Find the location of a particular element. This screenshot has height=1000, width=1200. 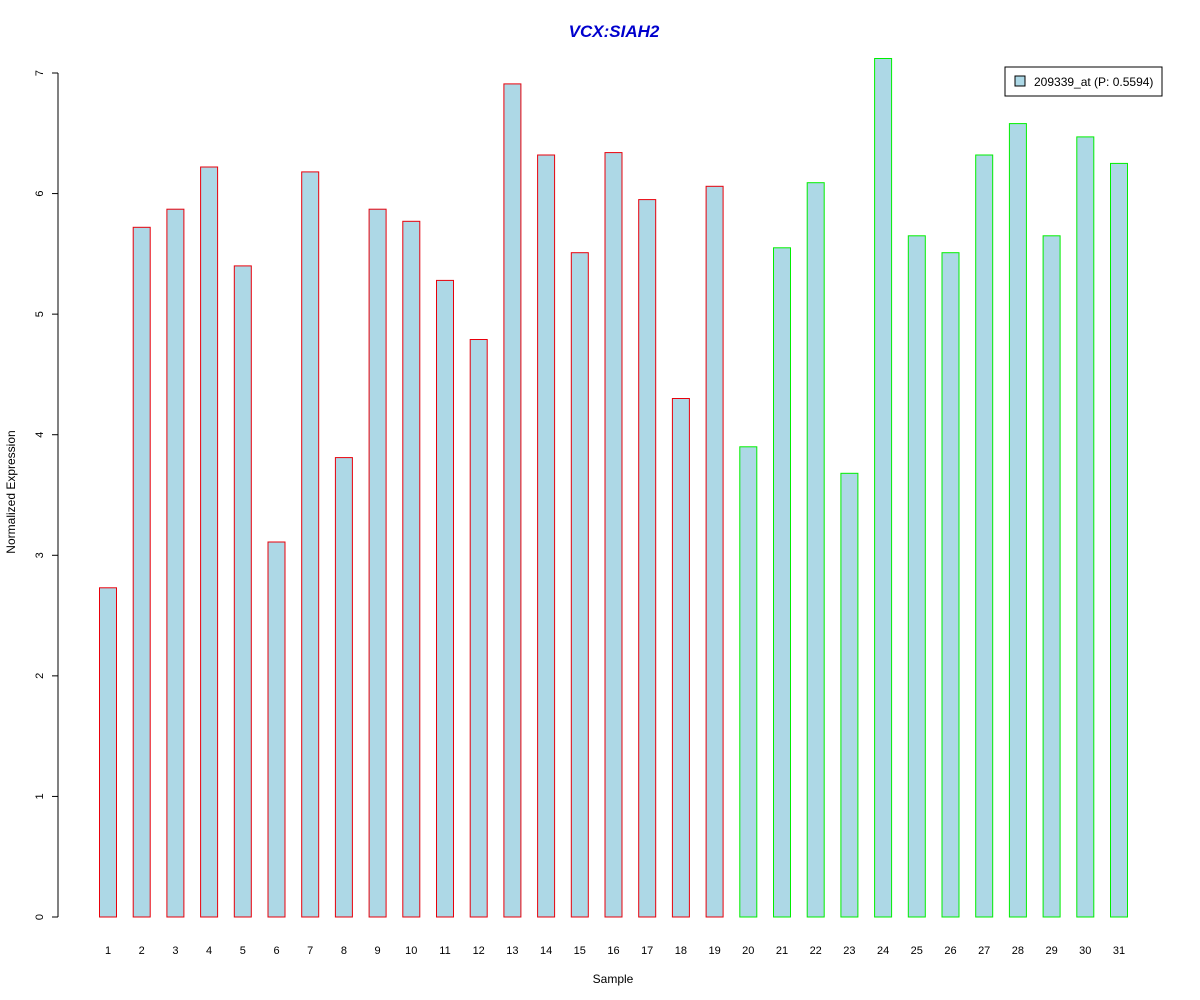

x-tick-label: 16 is located at coordinates (613, 951).